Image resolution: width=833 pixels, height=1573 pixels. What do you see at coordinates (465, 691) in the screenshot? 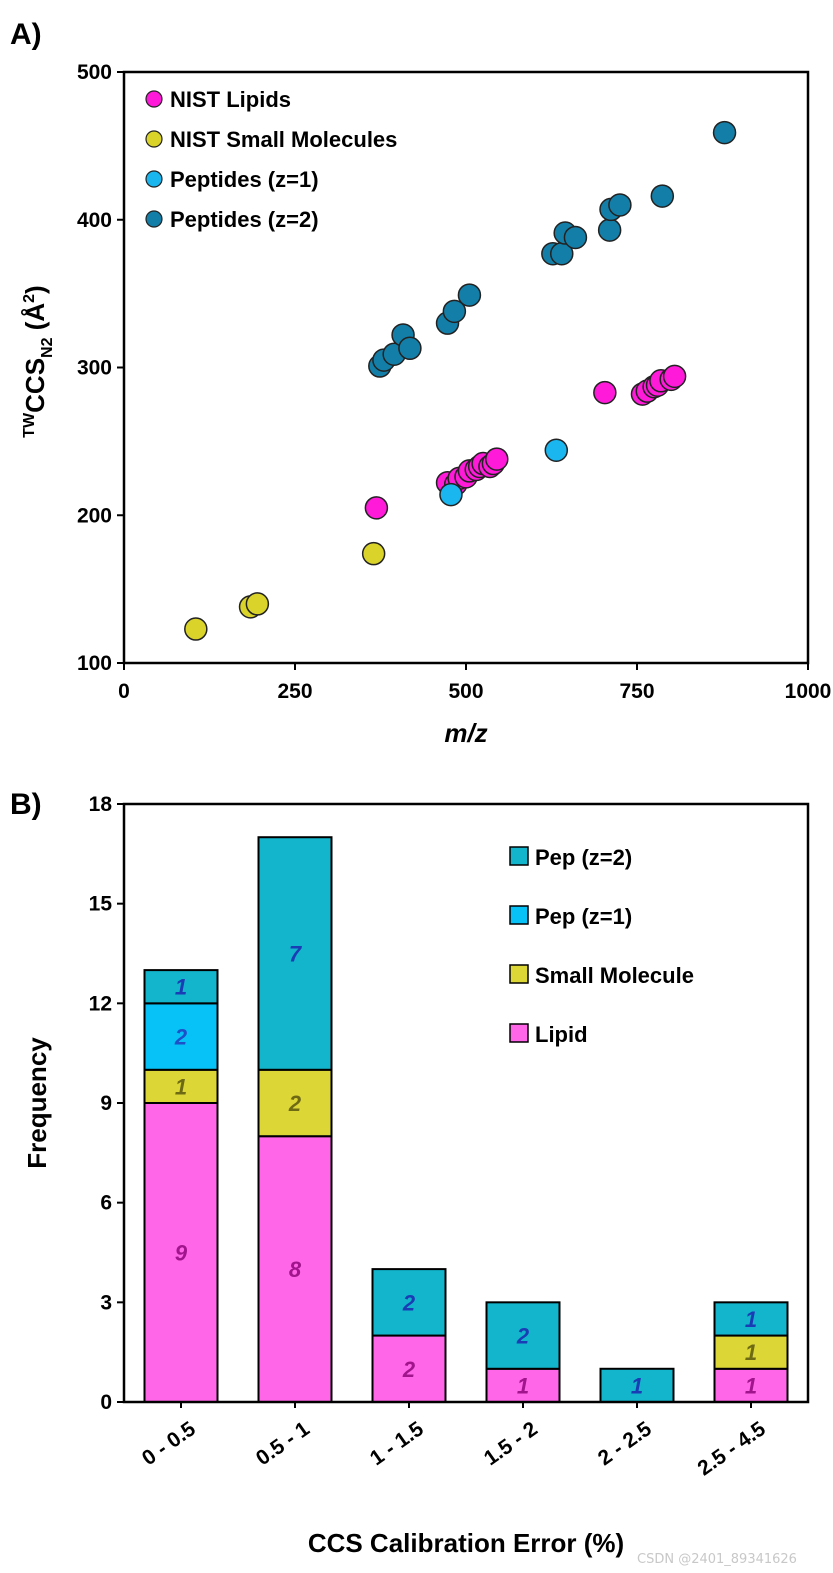
I see `x-tick-label: 500` at bounding box center [465, 691].